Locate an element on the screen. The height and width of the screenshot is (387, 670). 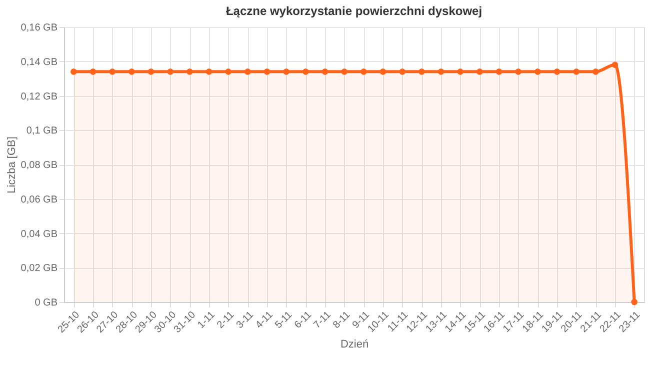
x-tick-label: 6-11 is located at coordinates (303, 320).